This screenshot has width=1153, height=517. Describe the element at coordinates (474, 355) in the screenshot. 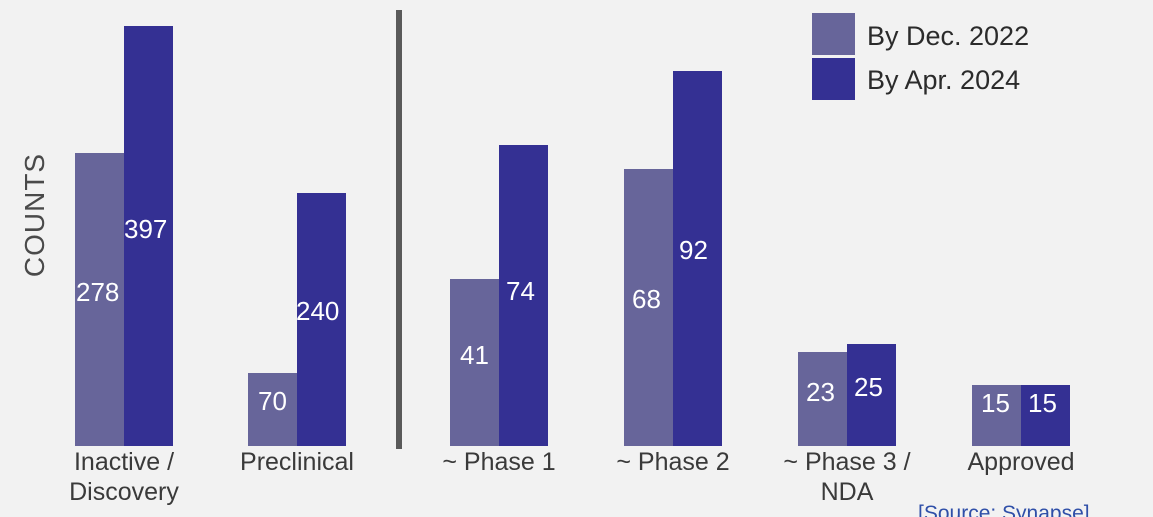

I see `value-label-2-series-0: 41` at that location.